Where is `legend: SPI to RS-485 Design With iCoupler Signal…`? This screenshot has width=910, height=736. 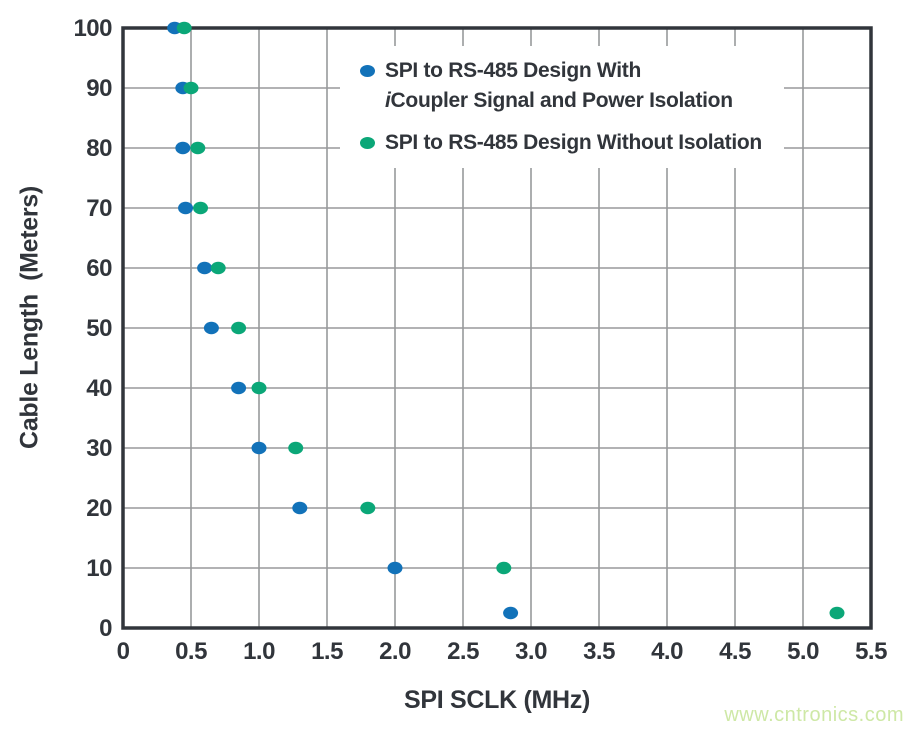
legend: SPI to RS-485 Design With iCoupler Signal… is located at coordinates (562, 107).